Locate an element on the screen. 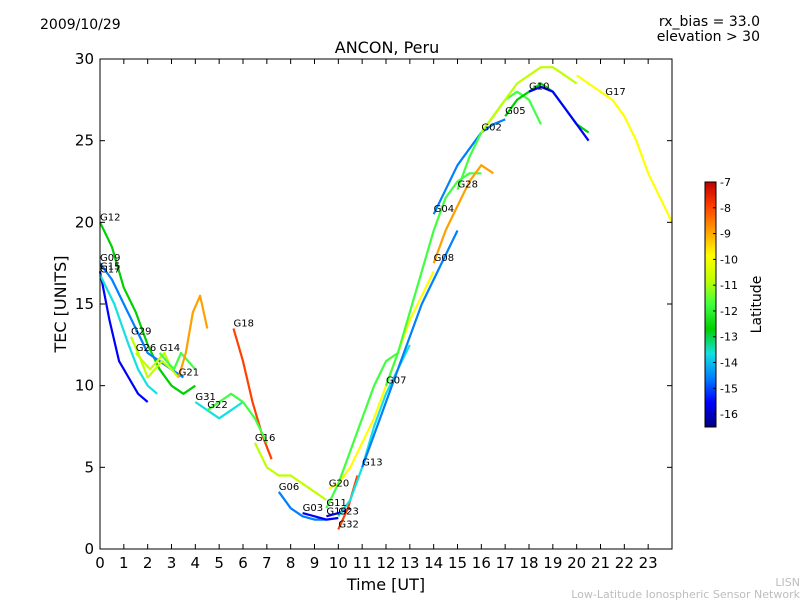 Image resolution: width=800 pixels, height=601 pixels. series-label: G14 is located at coordinates (170, 348).